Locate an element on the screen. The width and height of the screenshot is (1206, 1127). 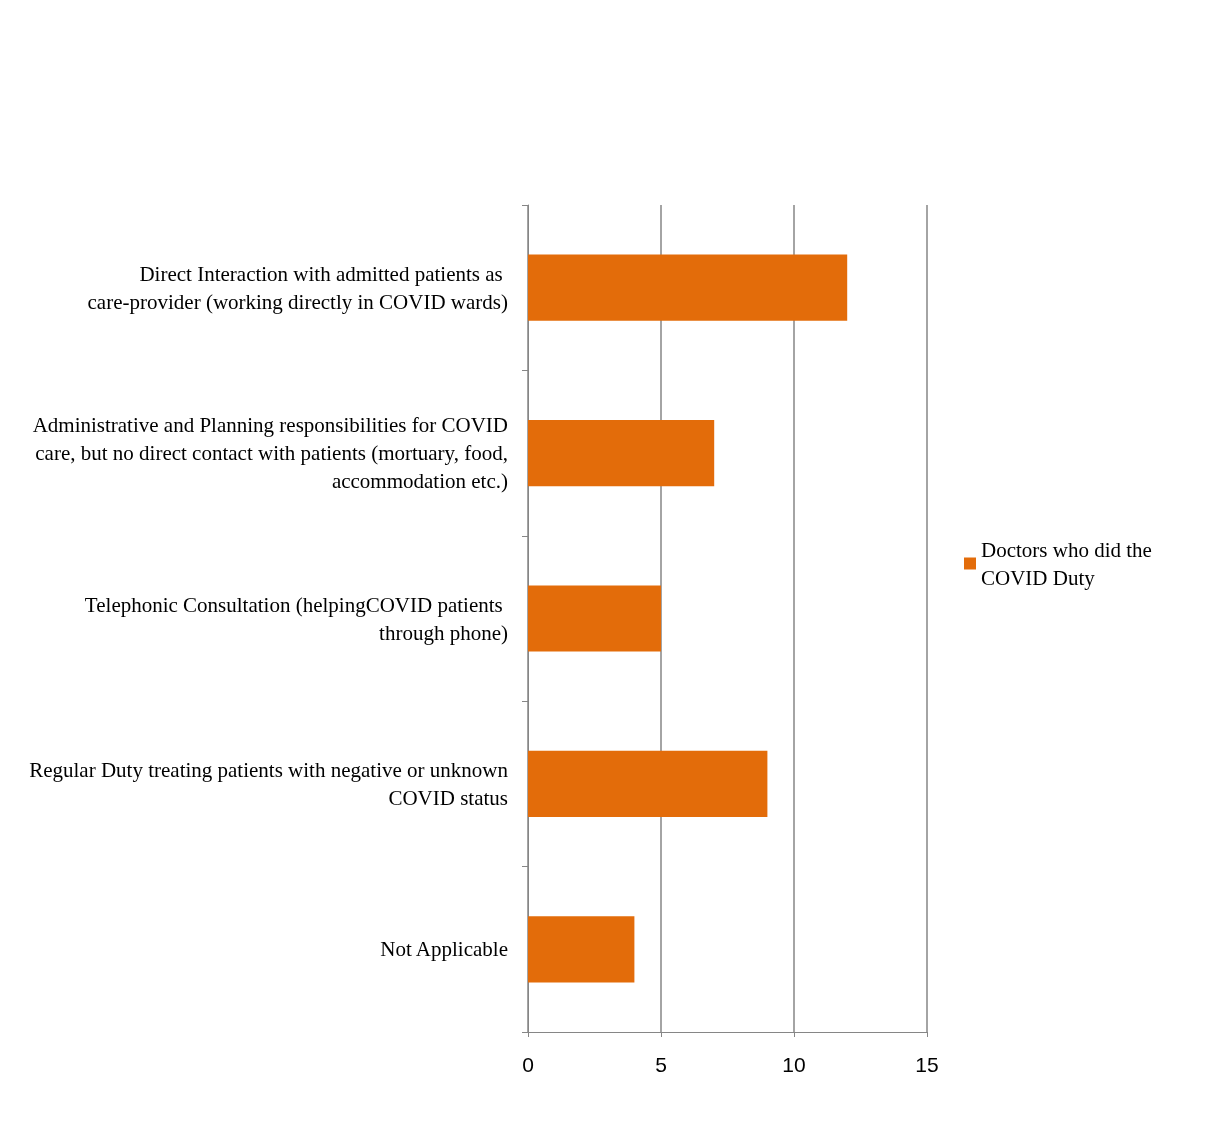
x-tick-label: 15 is located at coordinates (927, 1064).